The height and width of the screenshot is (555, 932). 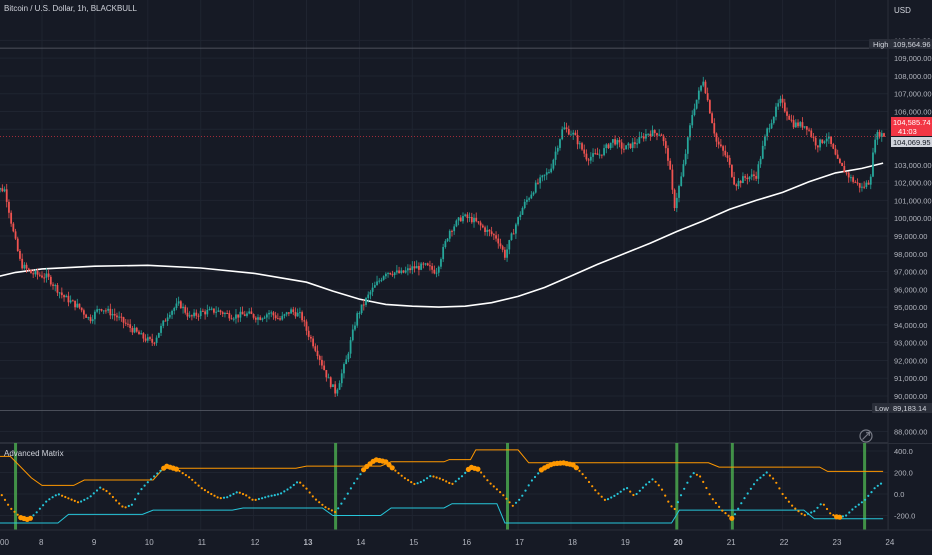 What do you see at coordinates (913, 94) in the screenshot?
I see `price-tick-label: 107,000.00` at bounding box center [913, 94].